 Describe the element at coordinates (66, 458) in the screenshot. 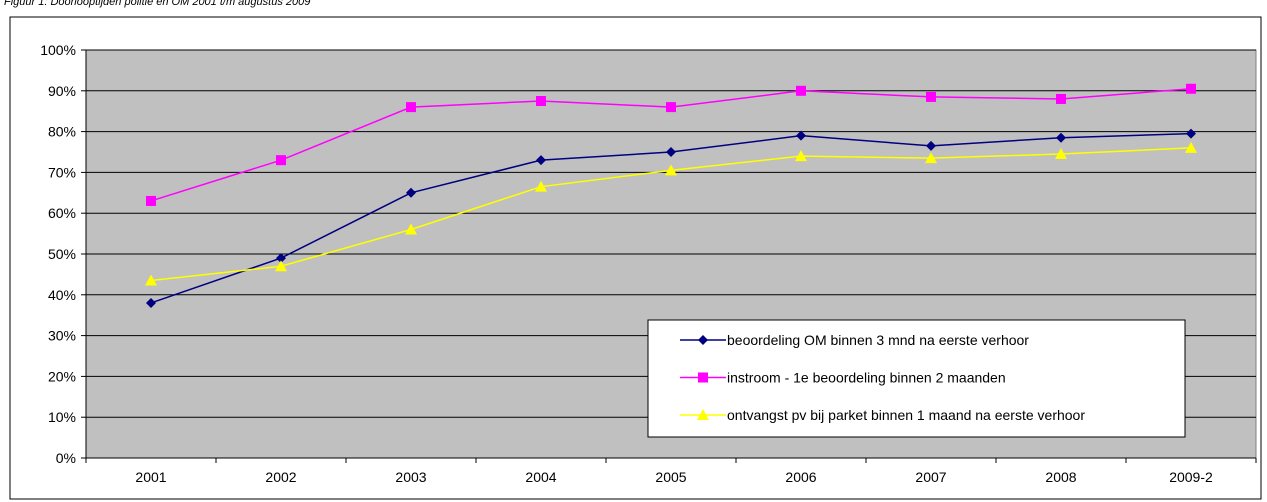

I see `y-tick-label: 0%` at that location.